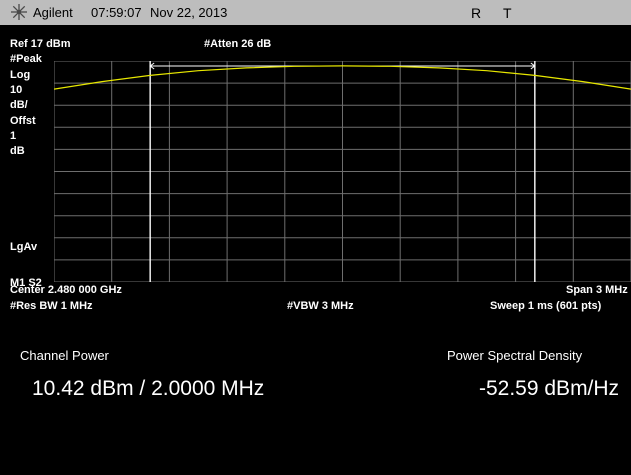 Image resolution: width=631 pixels, height=475 pixels. I want to click on video-bandwidth: #VBW 3 MHz, so click(320, 306).